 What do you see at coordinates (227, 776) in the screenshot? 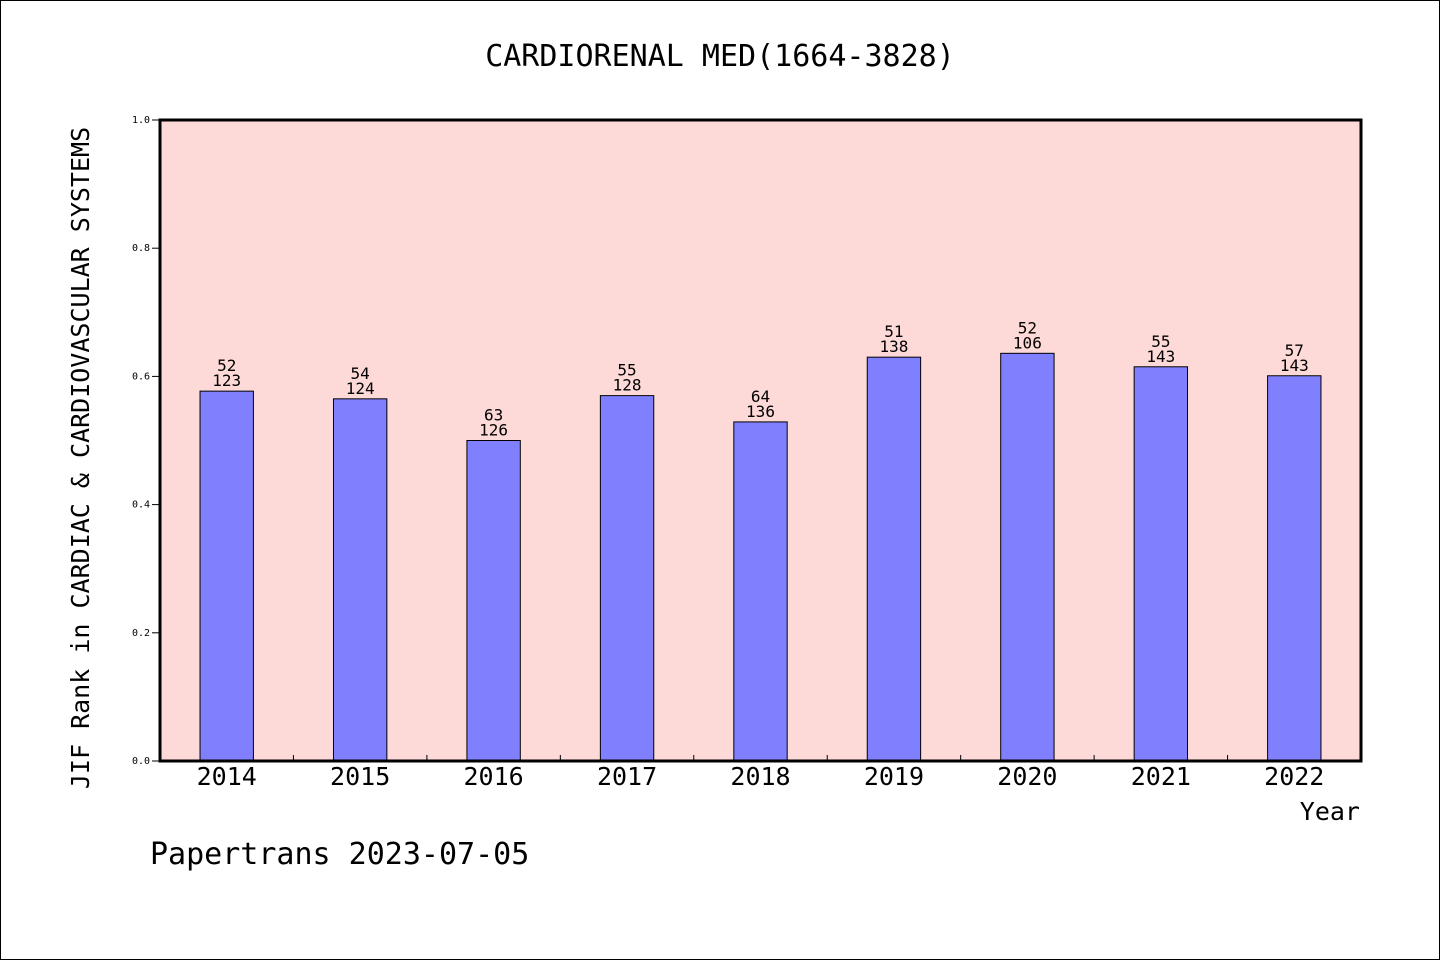
I see `x-tick-label: 2014` at bounding box center [227, 776].